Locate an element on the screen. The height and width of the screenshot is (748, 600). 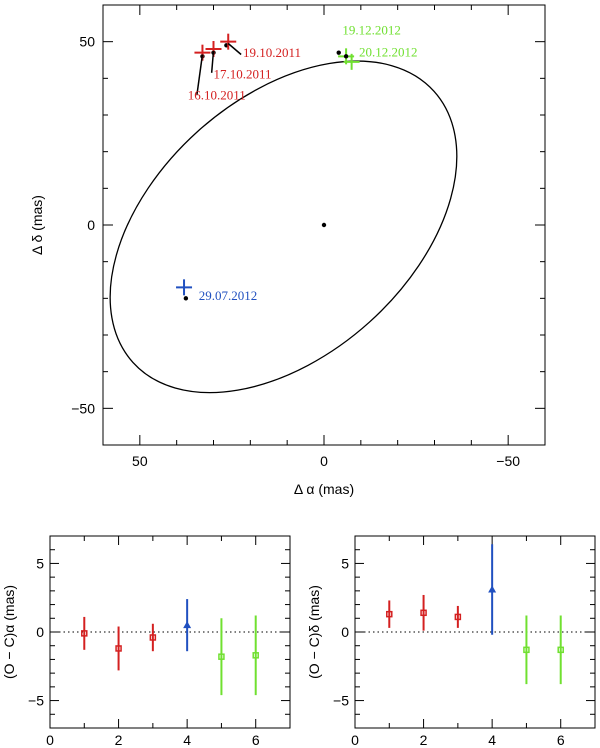
residual-alpha-x-tick-label: 2 is located at coordinates (119, 740).